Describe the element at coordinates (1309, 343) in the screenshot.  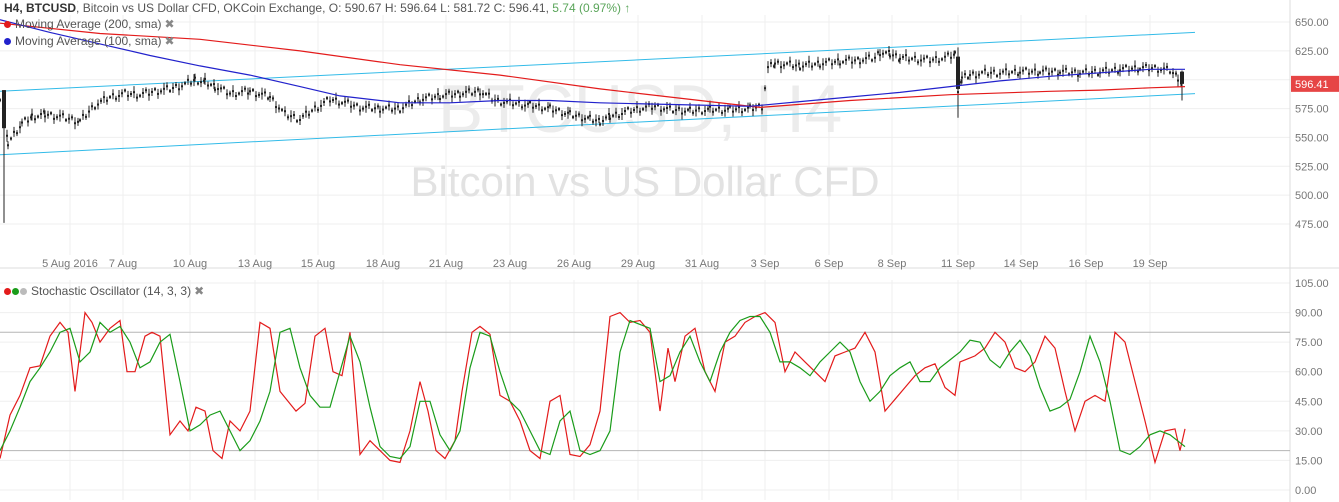
I see `osc-y-tick-label: 75.00` at that location.